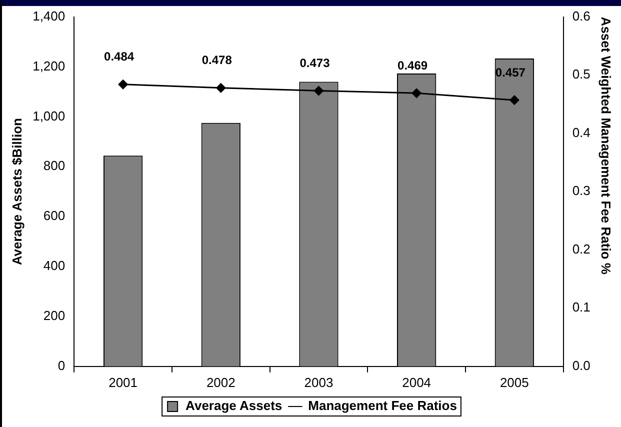  What do you see at coordinates (319, 382) in the screenshot?
I see `x-tick-label: 2003` at bounding box center [319, 382].